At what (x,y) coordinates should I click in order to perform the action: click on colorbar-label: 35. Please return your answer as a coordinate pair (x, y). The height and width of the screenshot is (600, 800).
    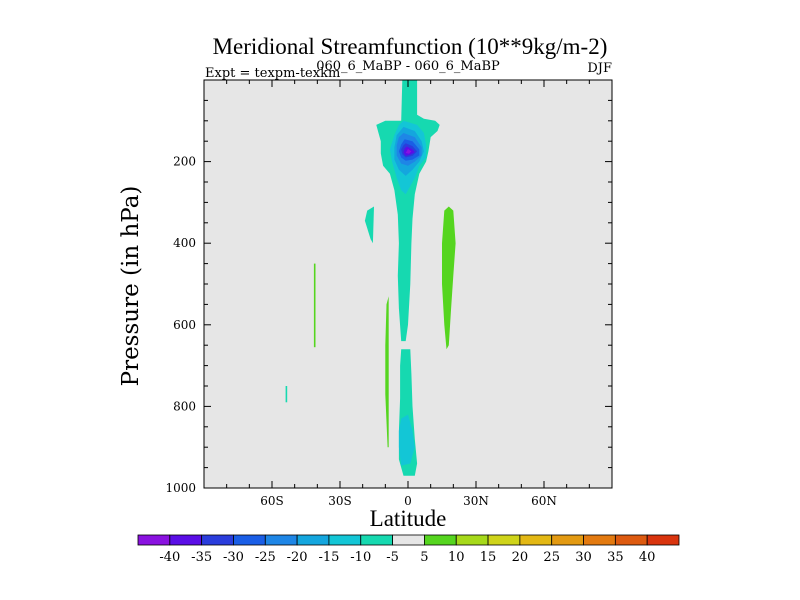
    Looking at the image, I should click on (615, 557).